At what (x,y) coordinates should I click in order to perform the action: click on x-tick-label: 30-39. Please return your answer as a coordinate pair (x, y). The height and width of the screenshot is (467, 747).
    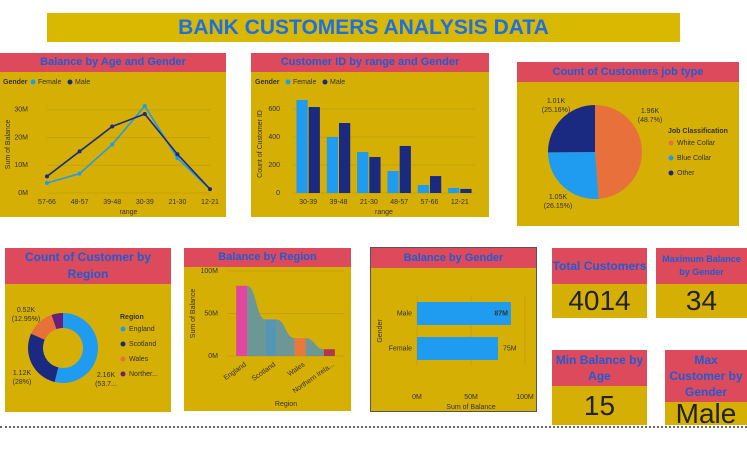
    Looking at the image, I should click on (308, 202).